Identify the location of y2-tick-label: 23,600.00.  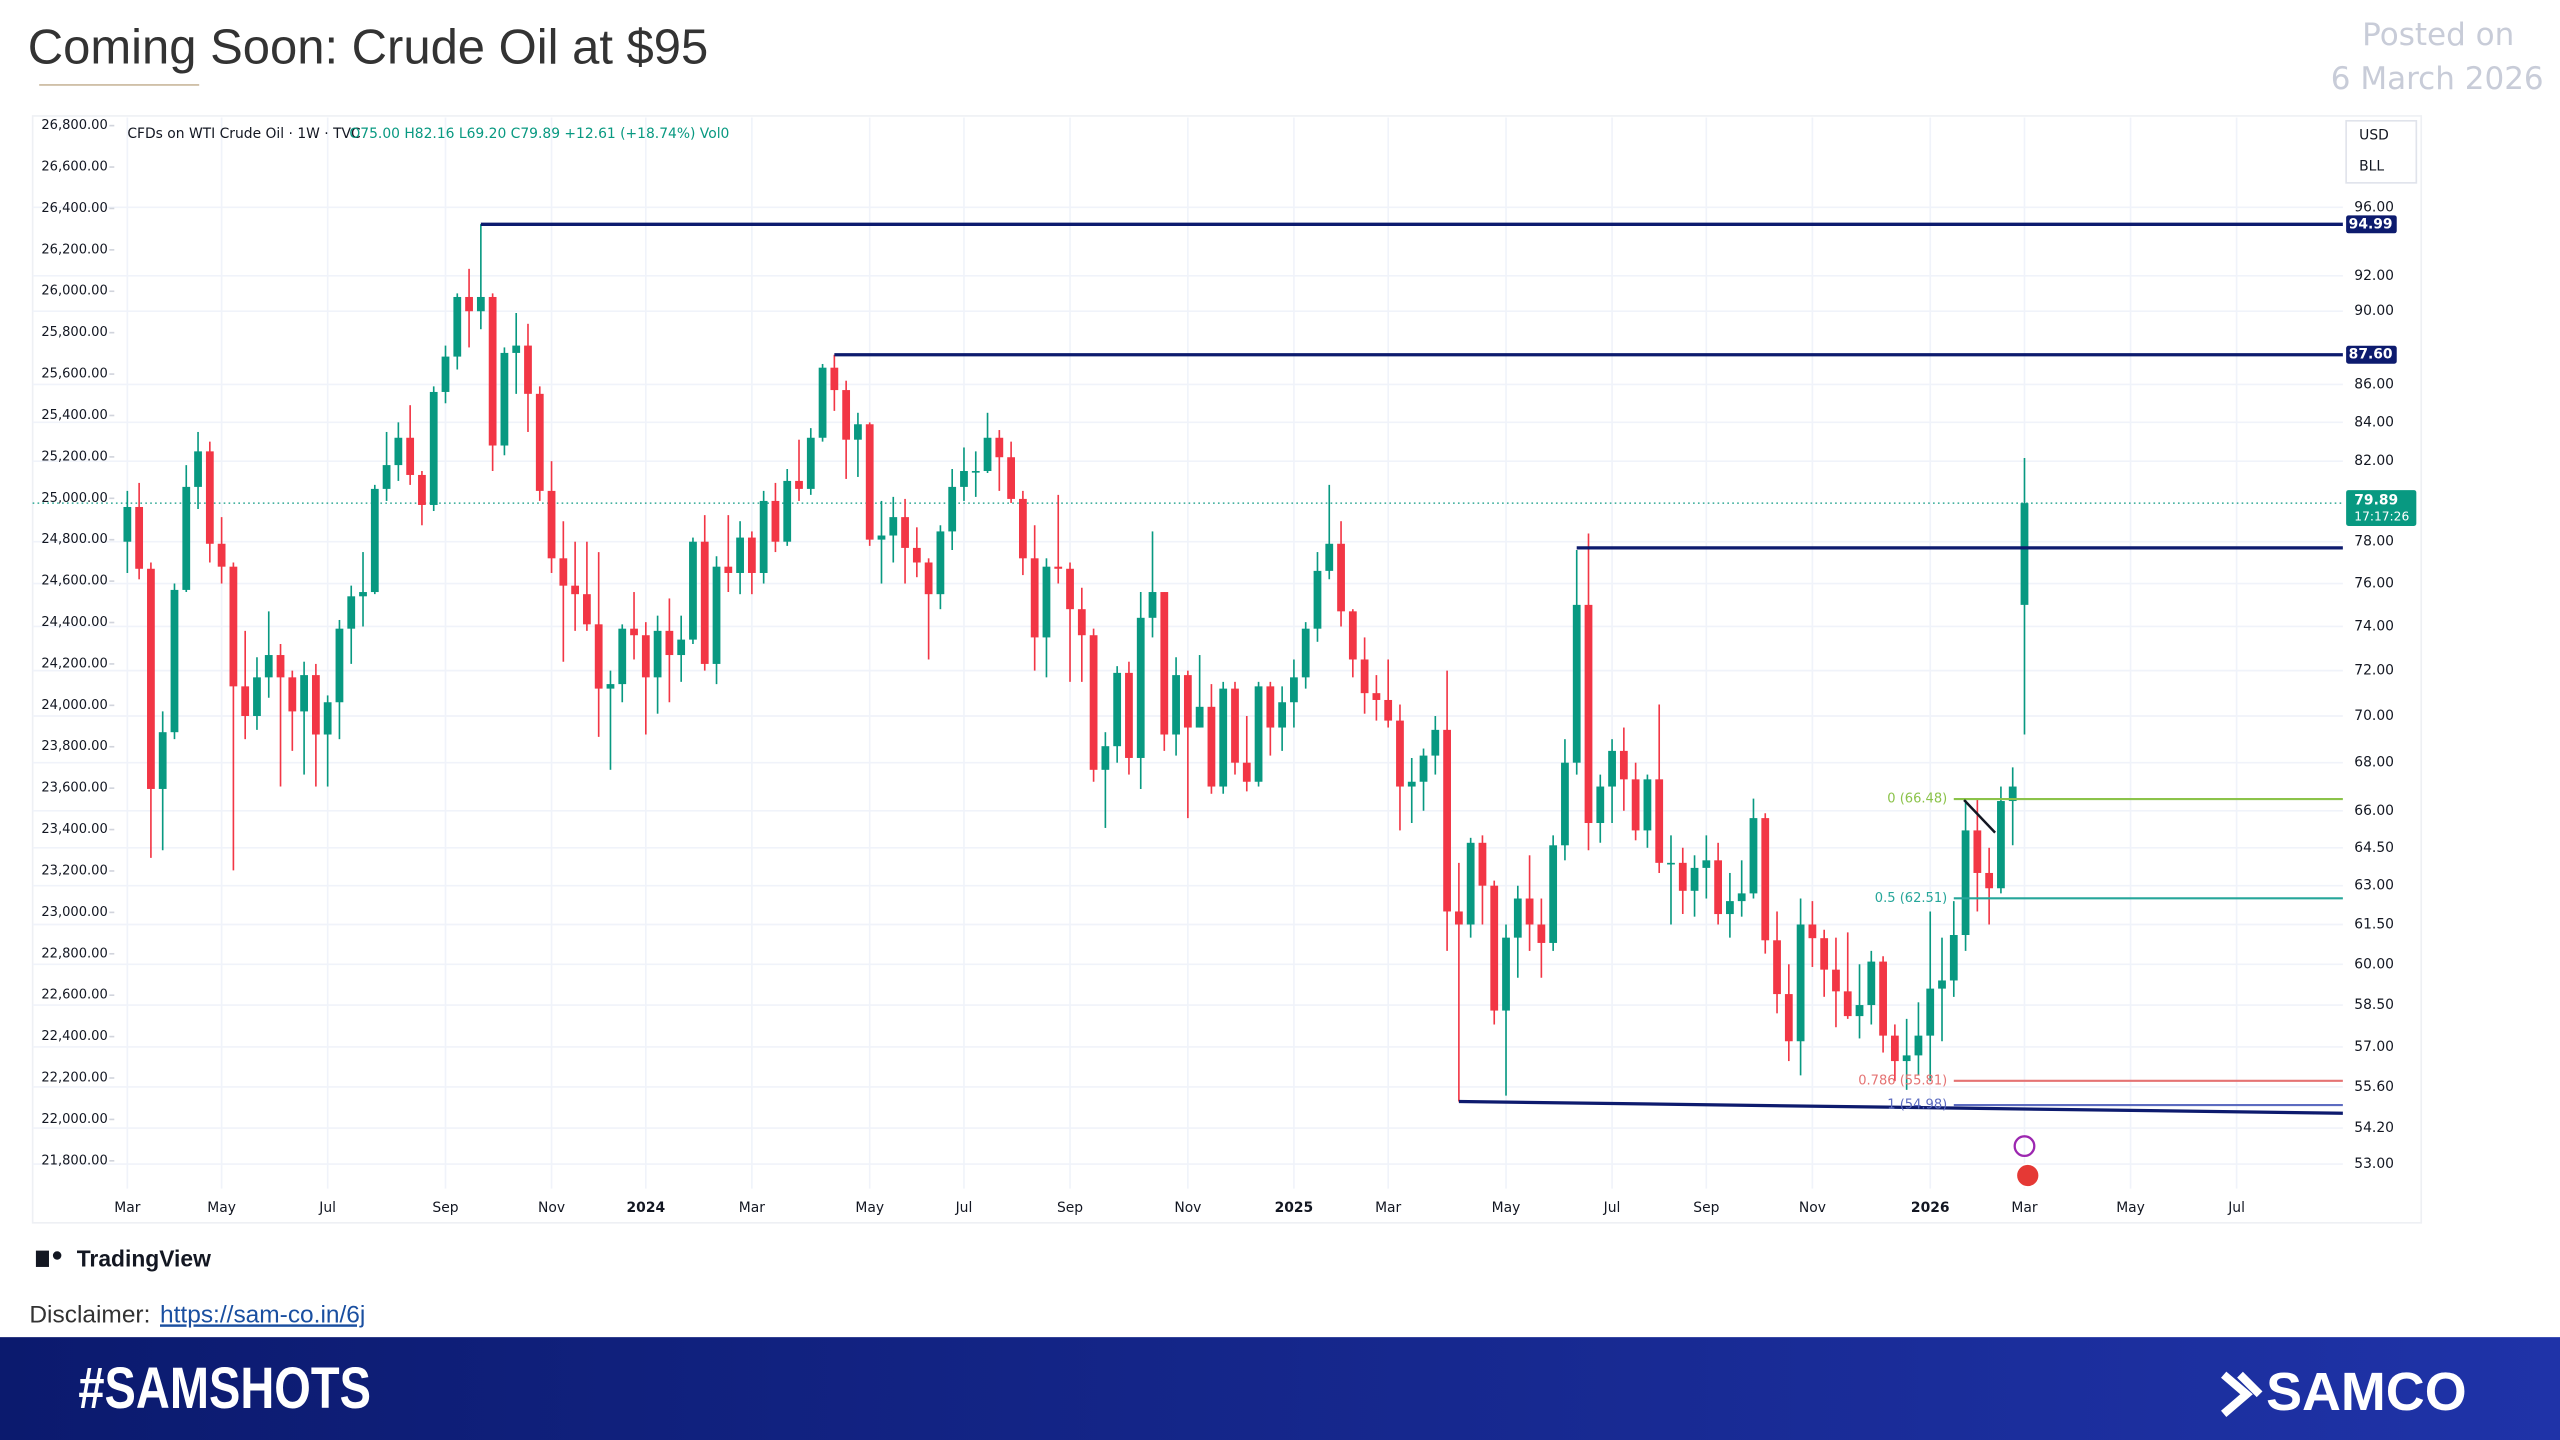
(74, 788).